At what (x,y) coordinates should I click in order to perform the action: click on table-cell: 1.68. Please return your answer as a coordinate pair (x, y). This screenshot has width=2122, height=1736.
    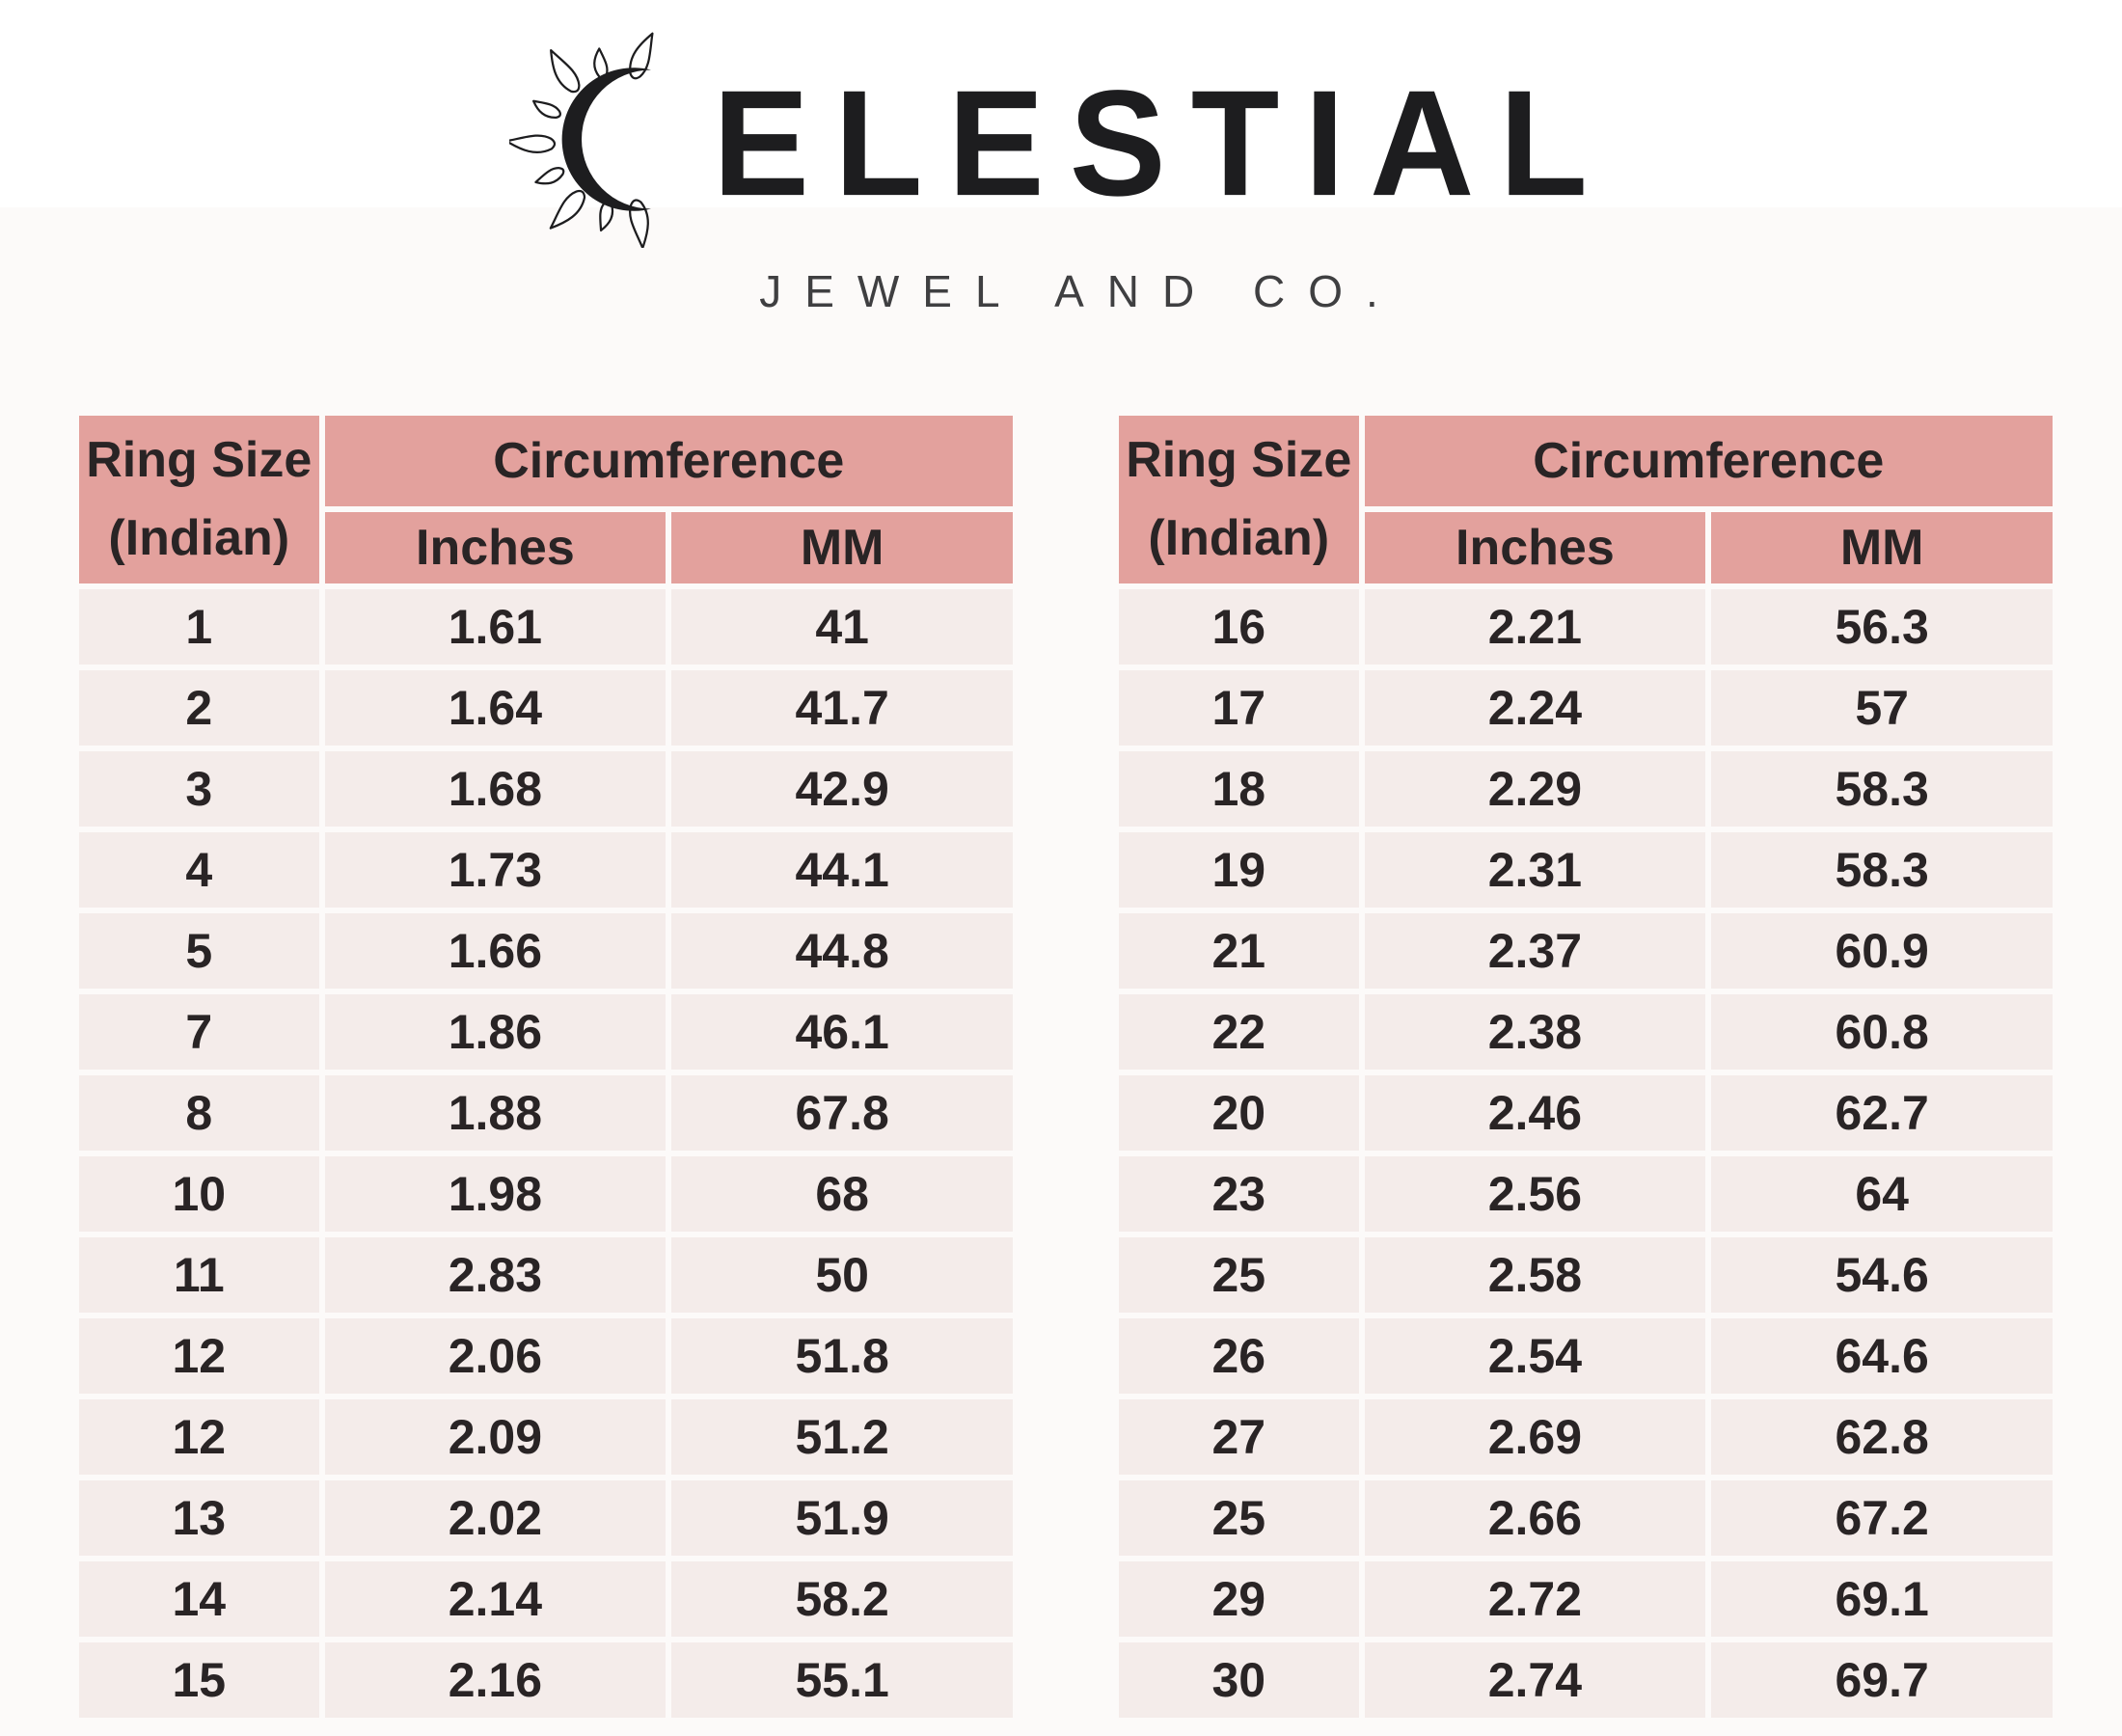
    Looking at the image, I should click on (496, 789).